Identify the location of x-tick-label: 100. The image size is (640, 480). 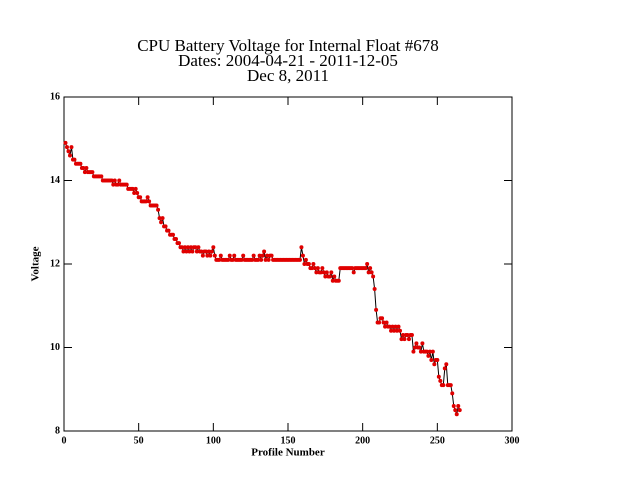
(213, 440).